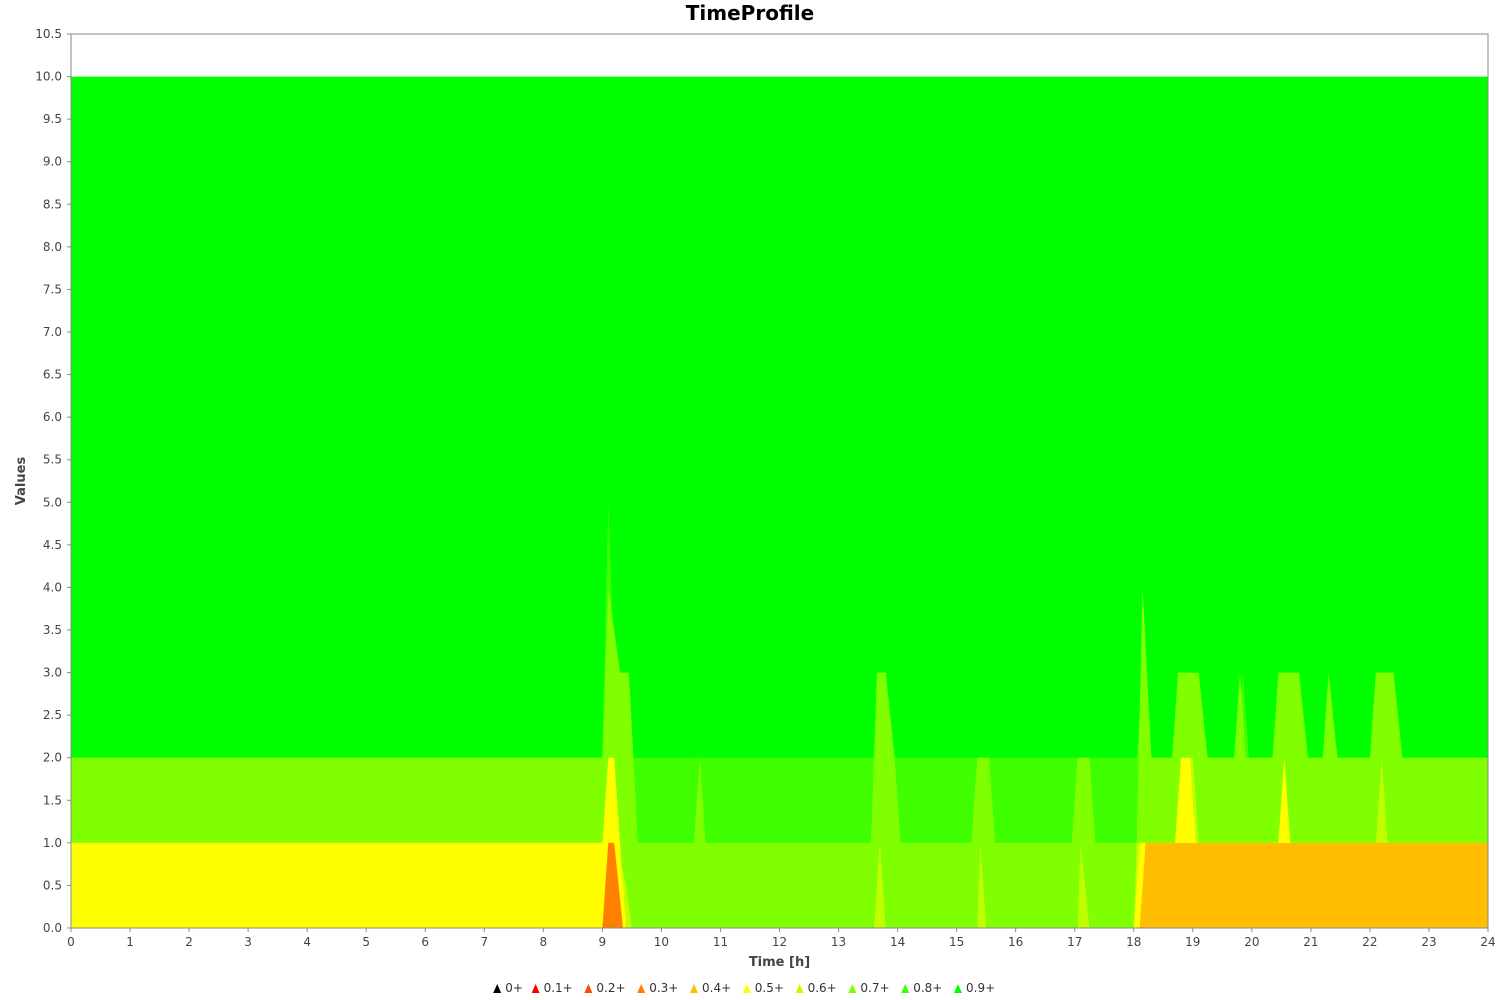 The width and height of the screenshot is (1500, 1000). Describe the element at coordinates (189, 942) in the screenshot. I see `x-tick-label: 2` at that location.